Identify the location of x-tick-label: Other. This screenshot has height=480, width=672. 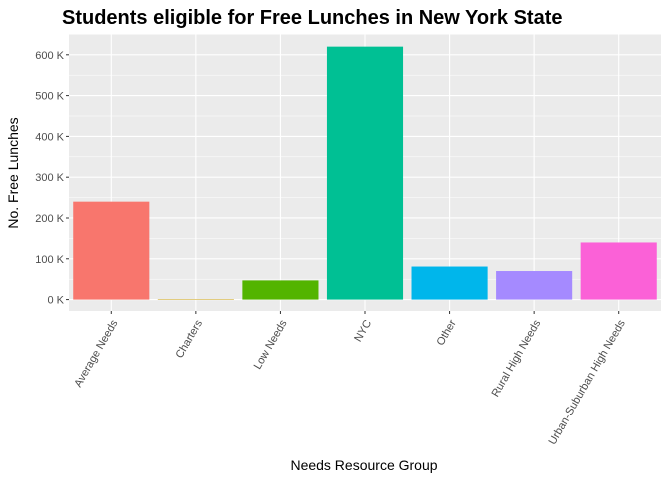
(447, 333).